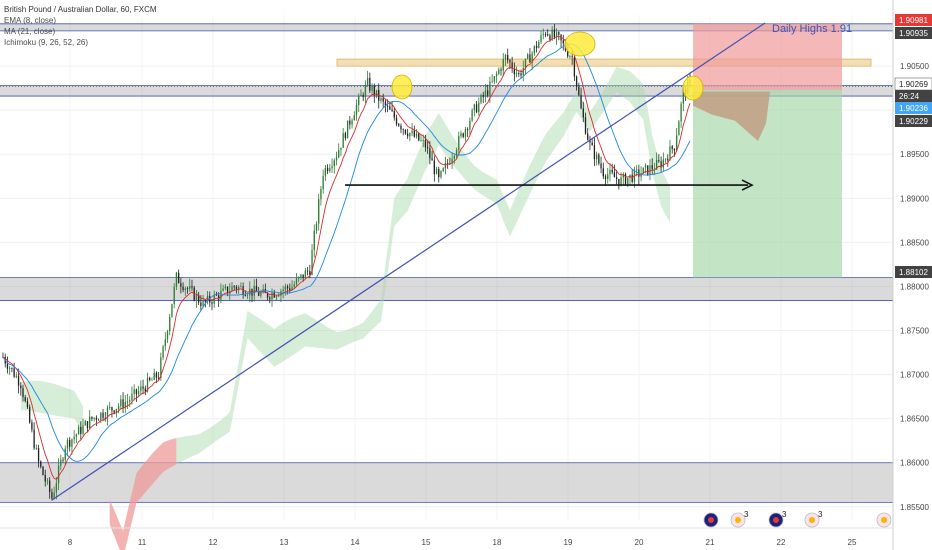  I want to click on price-tick-label: 1.88500, so click(914, 242).